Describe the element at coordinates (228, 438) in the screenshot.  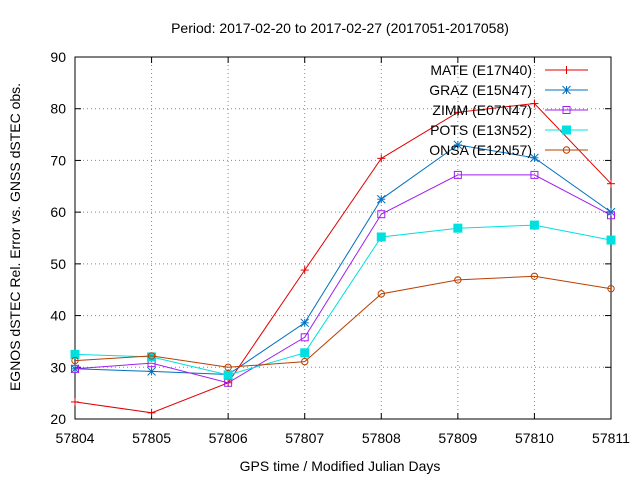
I see `x-tick-label: 57806` at that location.